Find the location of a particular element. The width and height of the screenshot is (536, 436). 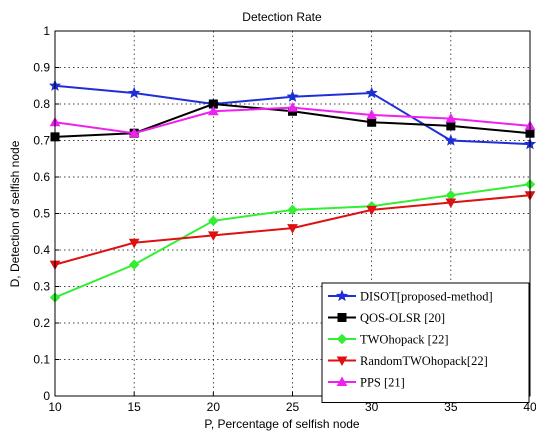

legend-item: RandomTWOhopack[22] is located at coordinates (408, 361).